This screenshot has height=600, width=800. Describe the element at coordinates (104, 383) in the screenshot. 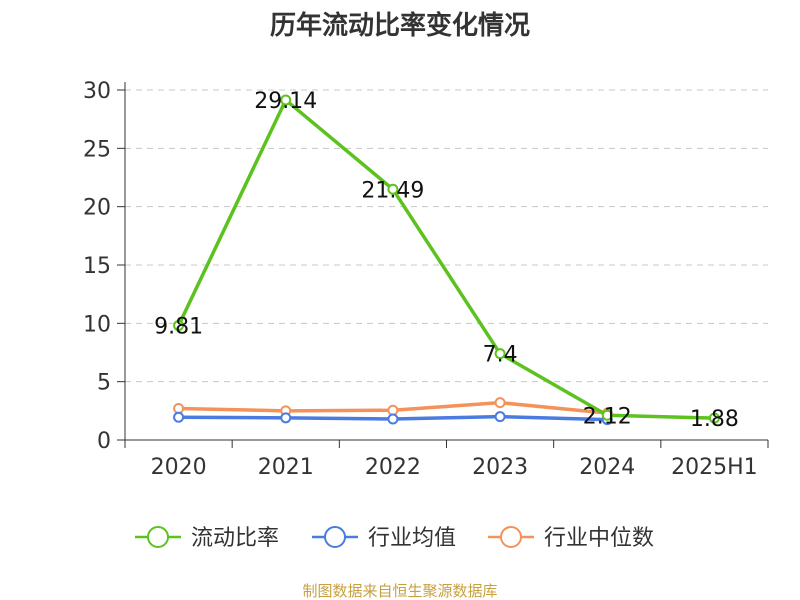

I see `y-tick-label: 5` at that location.